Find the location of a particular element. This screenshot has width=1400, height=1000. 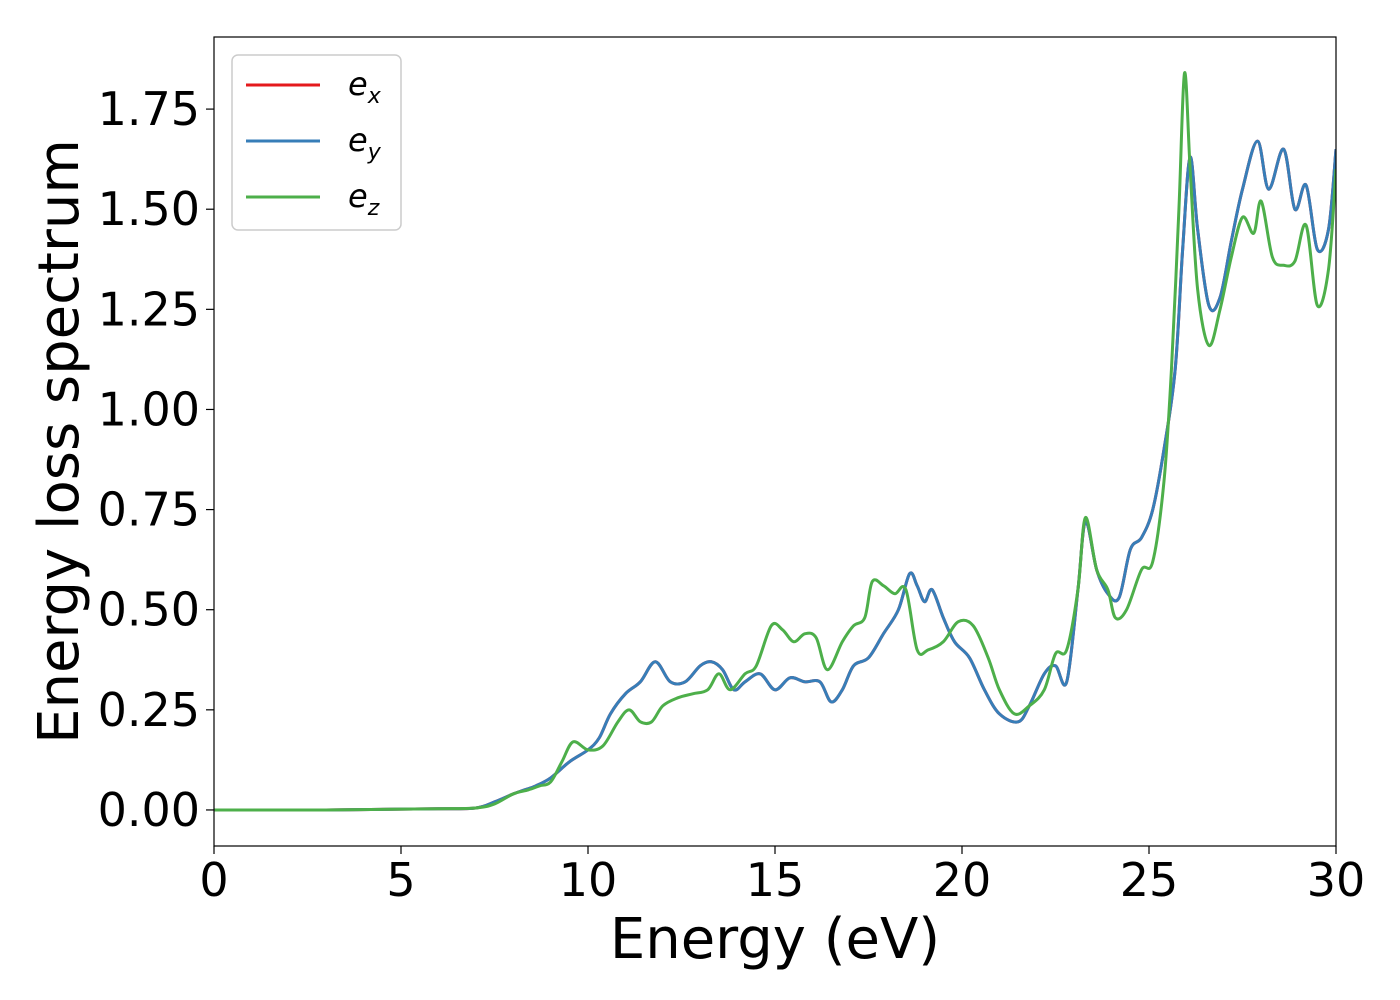

y-axis-title: Energy loss spectrum is located at coordinates (59, 441).